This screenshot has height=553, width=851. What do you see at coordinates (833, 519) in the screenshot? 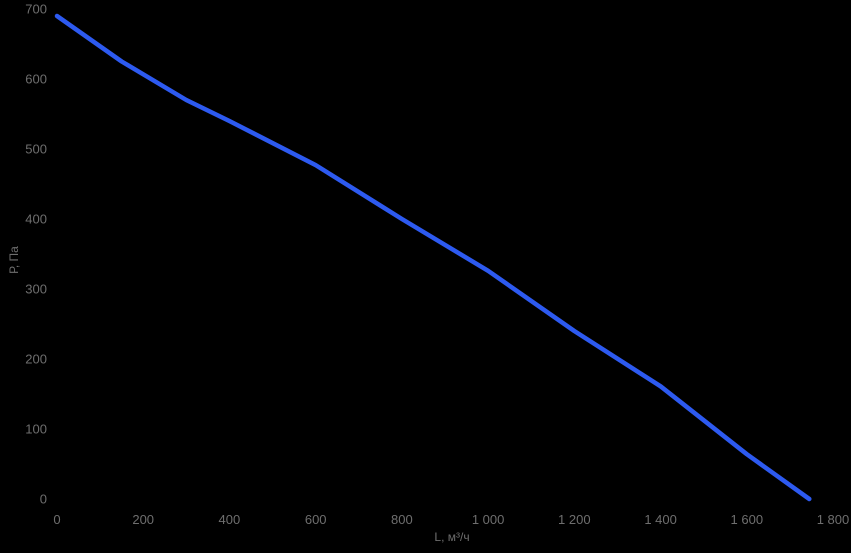
I see `x-axis-tick-label: 1 800` at bounding box center [833, 519].